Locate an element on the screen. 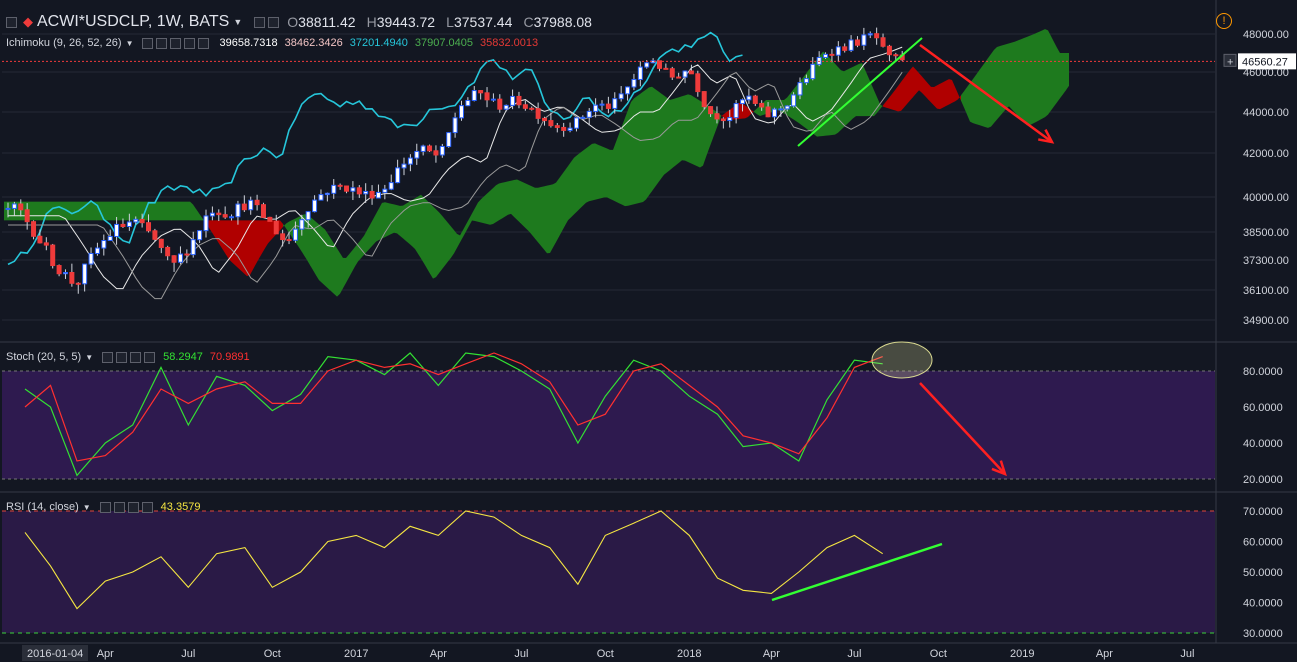 The image size is (1297, 662). collapse-icon is located at coordinates (11, 22).